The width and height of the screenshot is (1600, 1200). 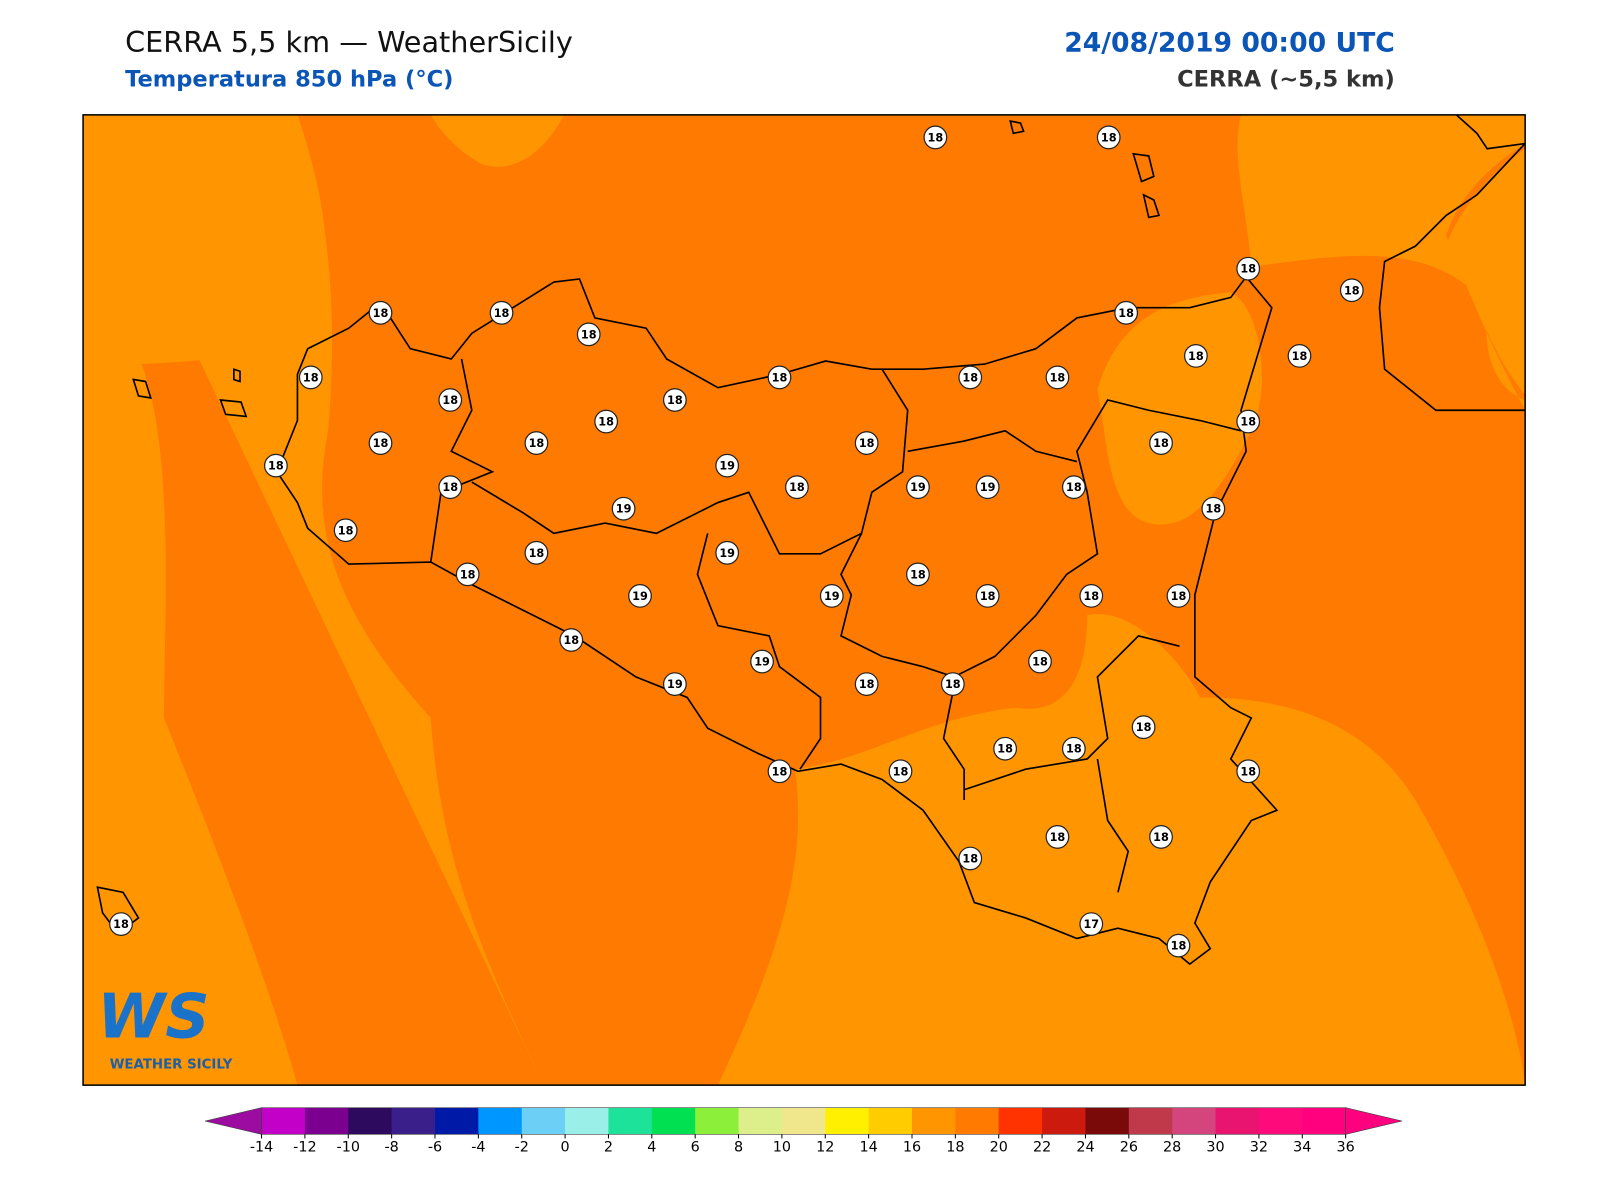 I want to click on colorbar-tick-label: 16, so click(x=912, y=1148).